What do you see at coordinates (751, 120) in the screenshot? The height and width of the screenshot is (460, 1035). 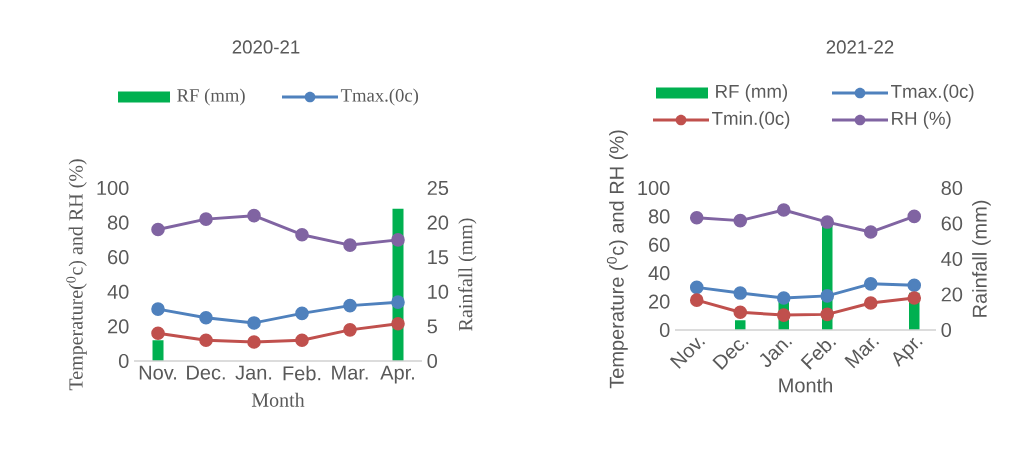 I see `legend-label: Tmin.(0c)` at bounding box center [751, 120].